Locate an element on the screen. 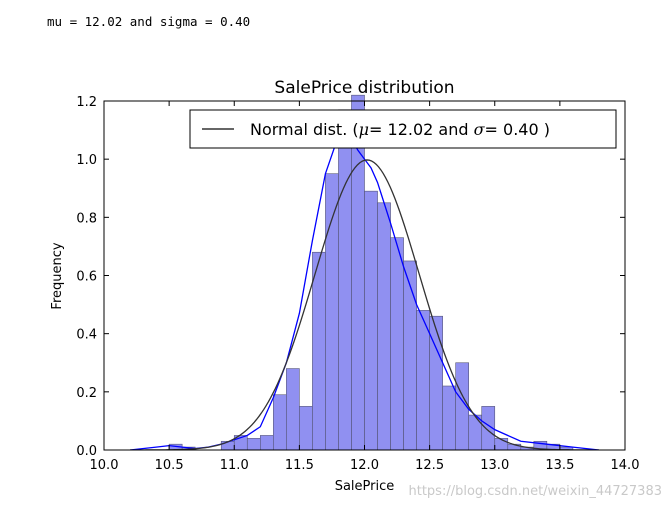  legend-box is located at coordinates (403, 129).